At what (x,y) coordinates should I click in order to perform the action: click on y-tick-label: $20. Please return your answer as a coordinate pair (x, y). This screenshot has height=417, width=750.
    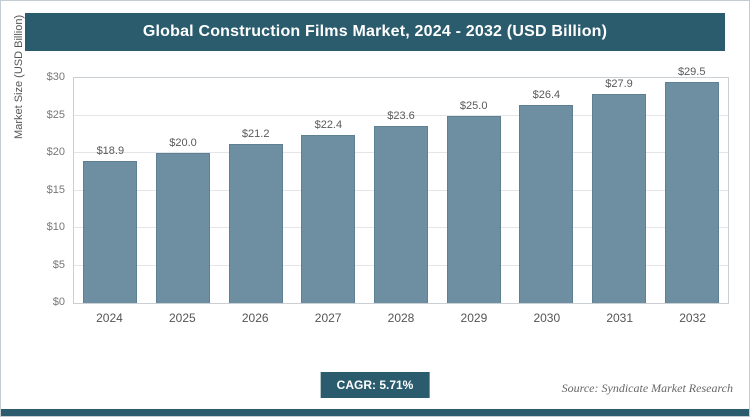
    Looking at the image, I should click on (55, 152).